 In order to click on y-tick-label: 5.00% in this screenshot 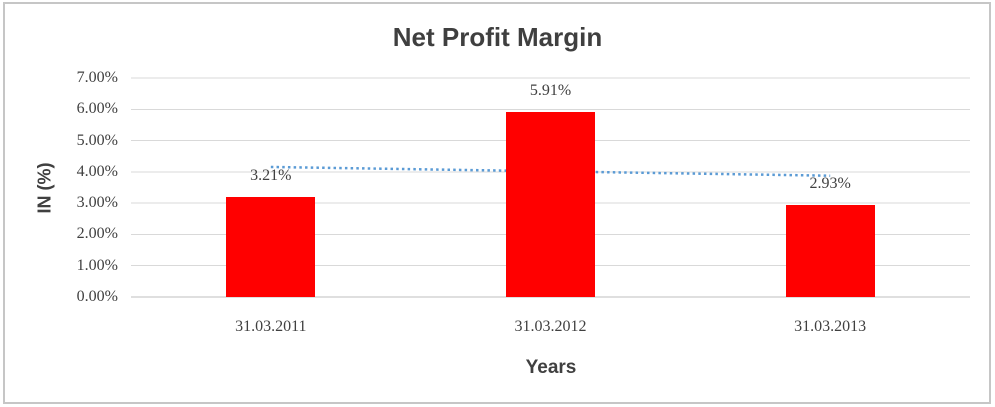, I will do `click(97, 140)`.